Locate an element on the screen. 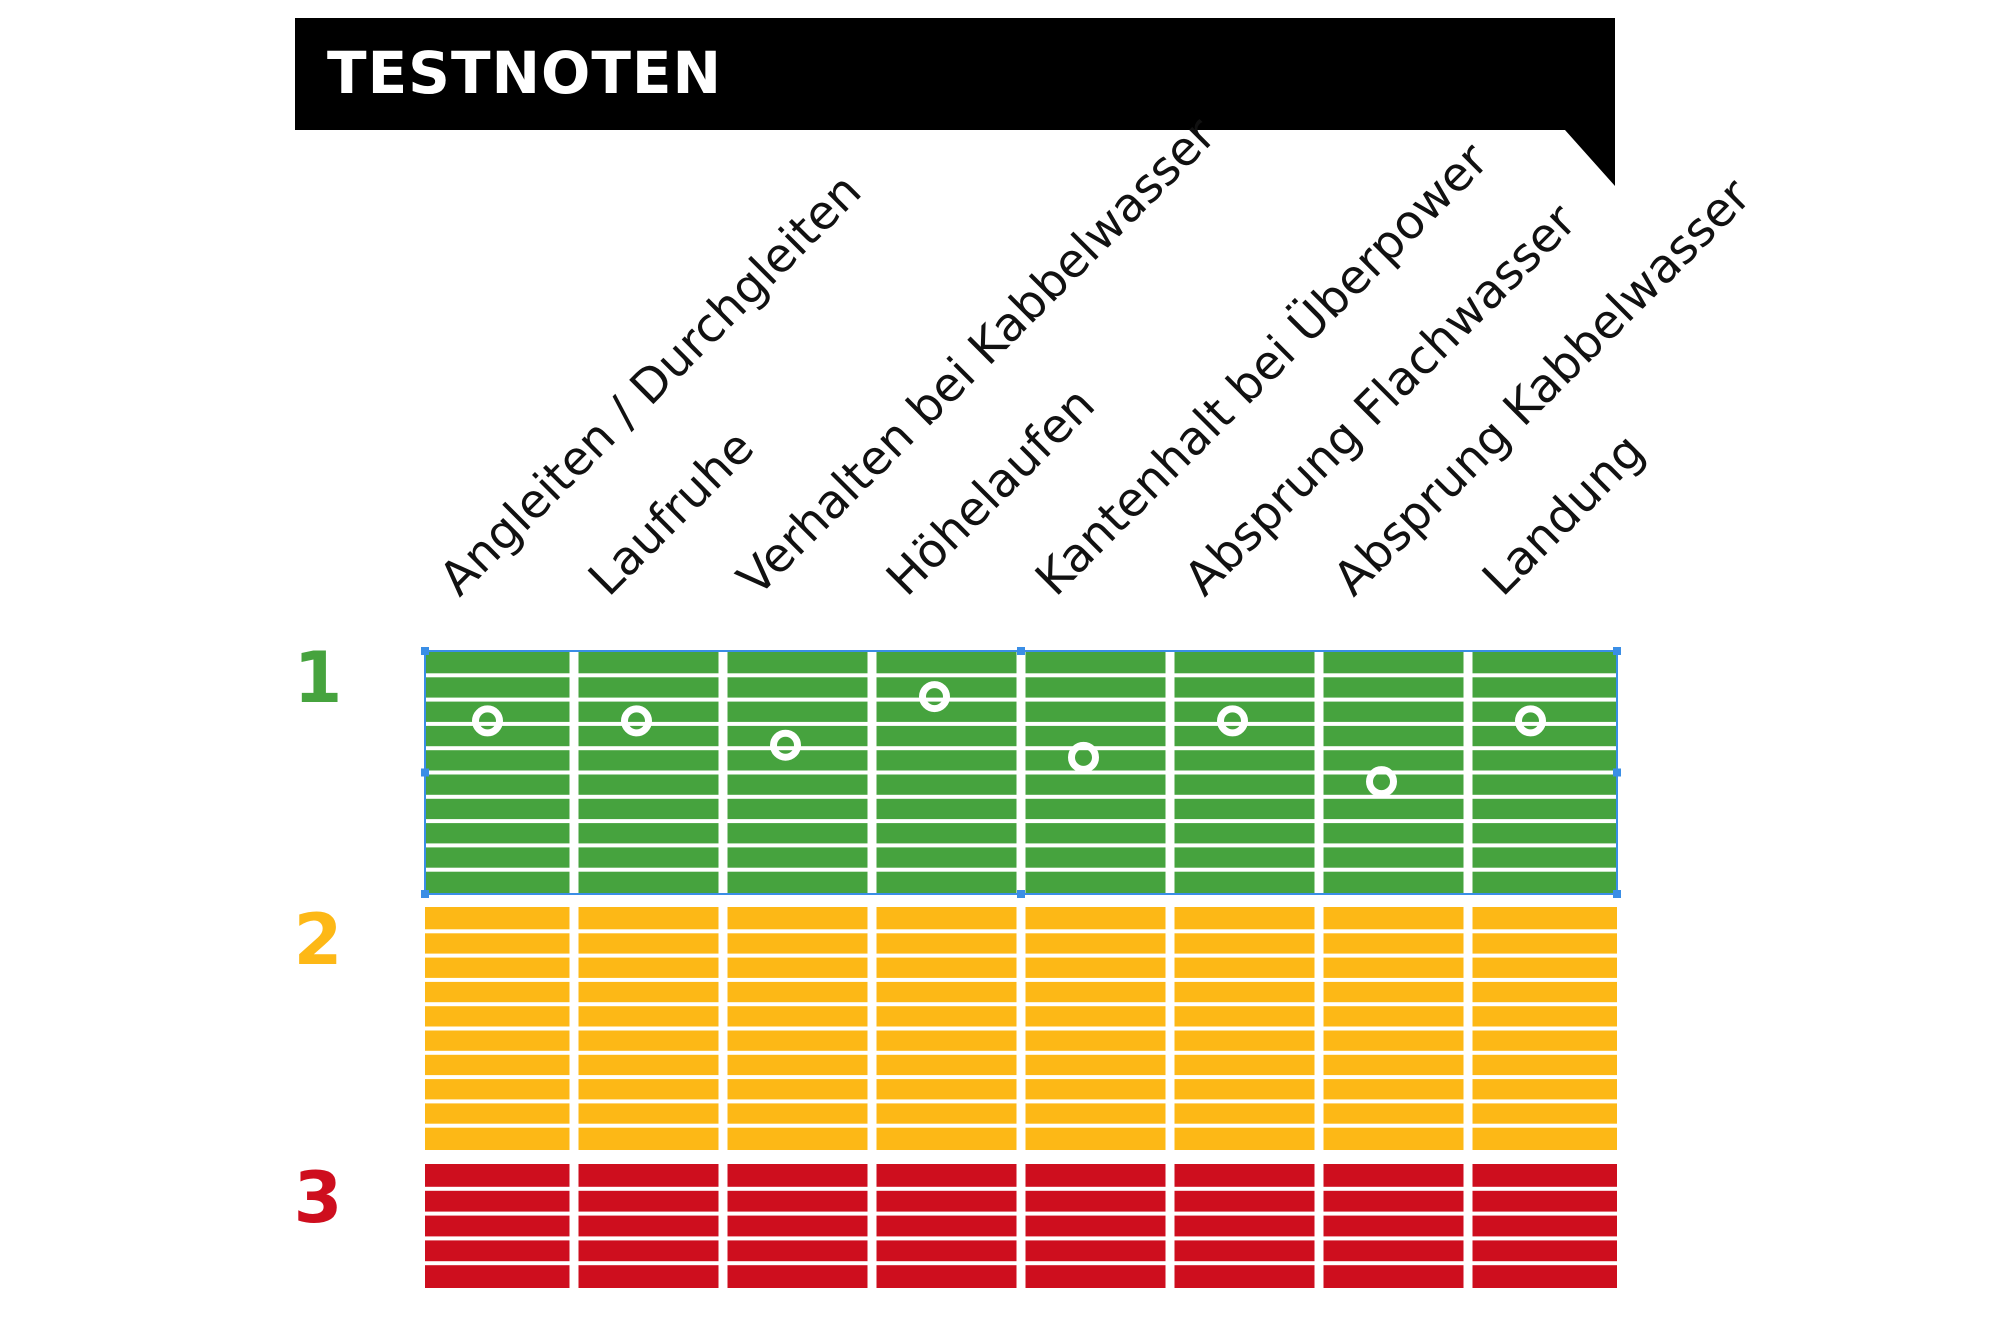 This screenshot has width=2000, height=1333. chart-title: TESTNOTEN is located at coordinates (524, 73).